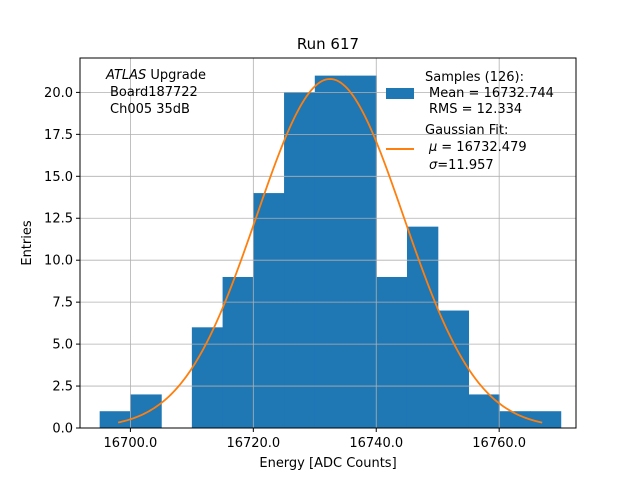  What do you see at coordinates (474, 77) in the screenshot?
I see `legend-samples-title: Samples (126):` at bounding box center [474, 77].